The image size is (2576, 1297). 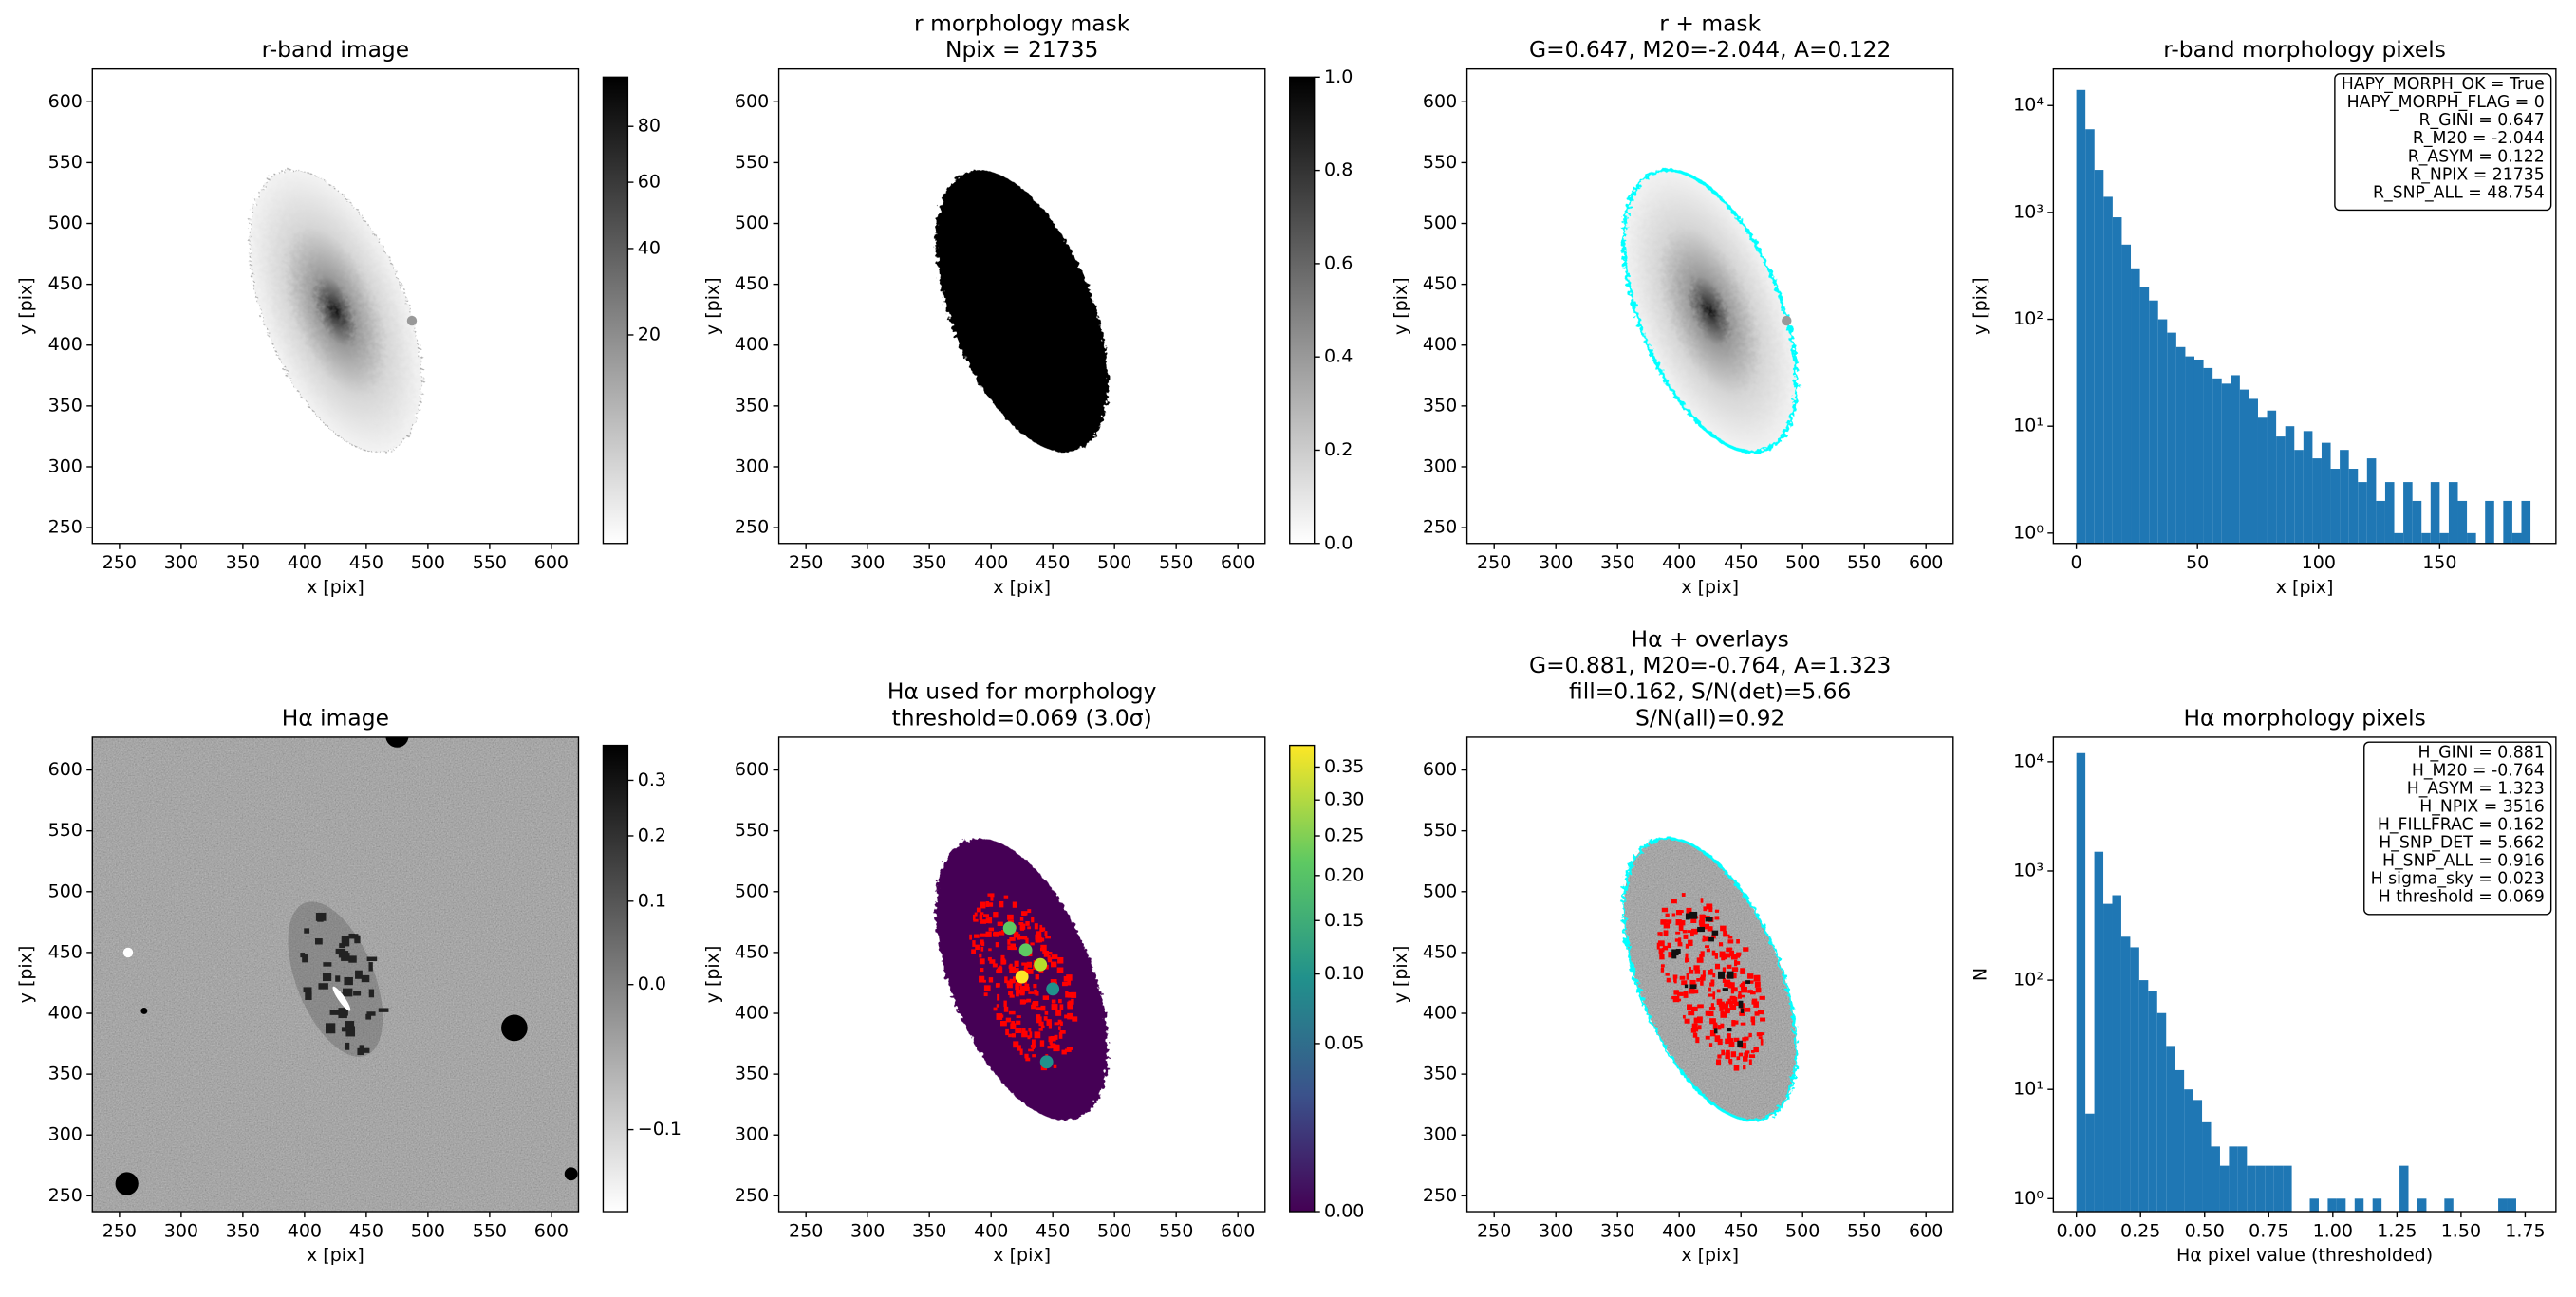 What do you see at coordinates (571, 1174) in the screenshot?
I see `star` at bounding box center [571, 1174].